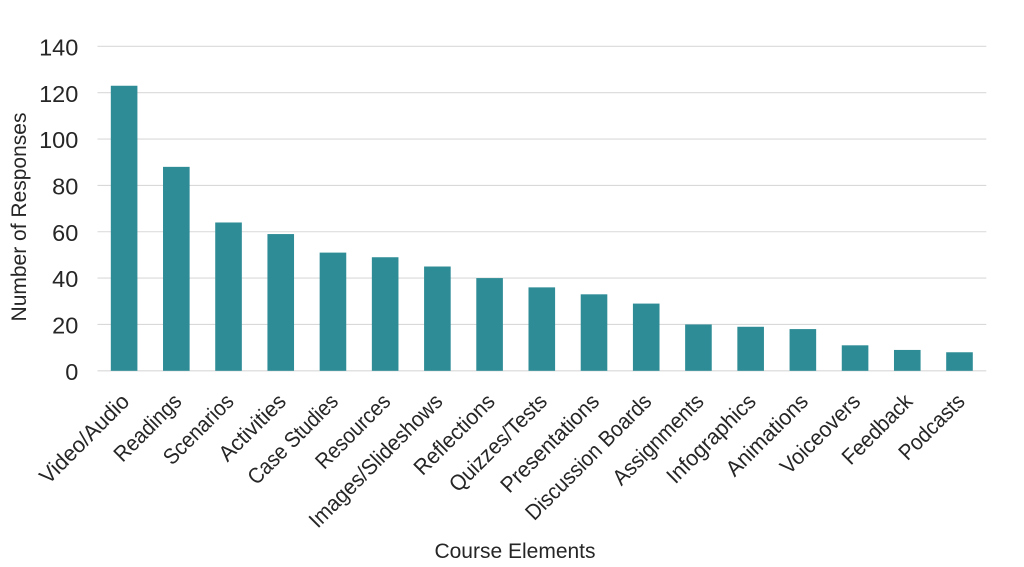 The image size is (1024, 567). Describe the element at coordinates (65, 187) in the screenshot. I see `svg-text: 80` at that location.